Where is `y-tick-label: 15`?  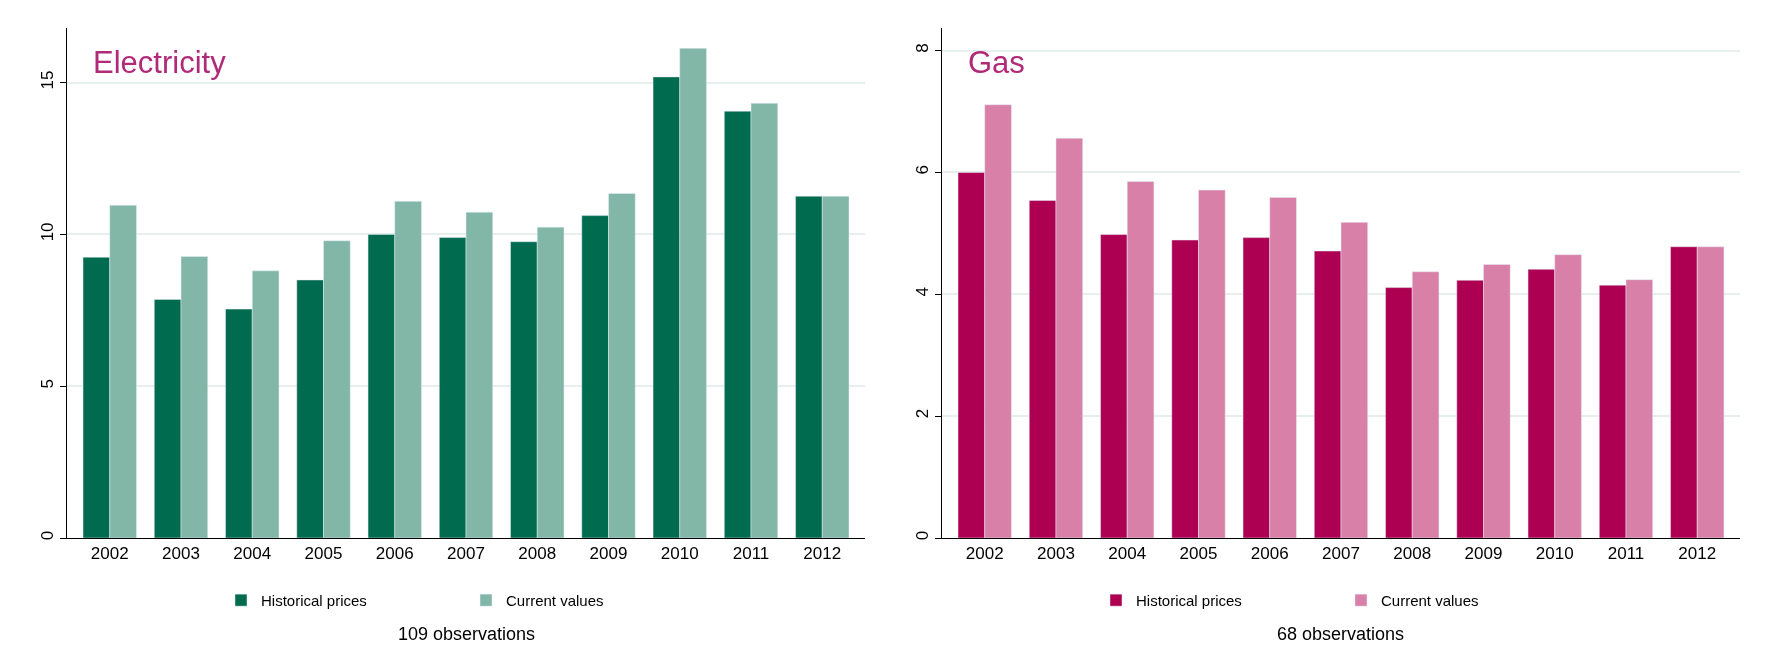 y-tick-label: 15 is located at coordinates (48, 80).